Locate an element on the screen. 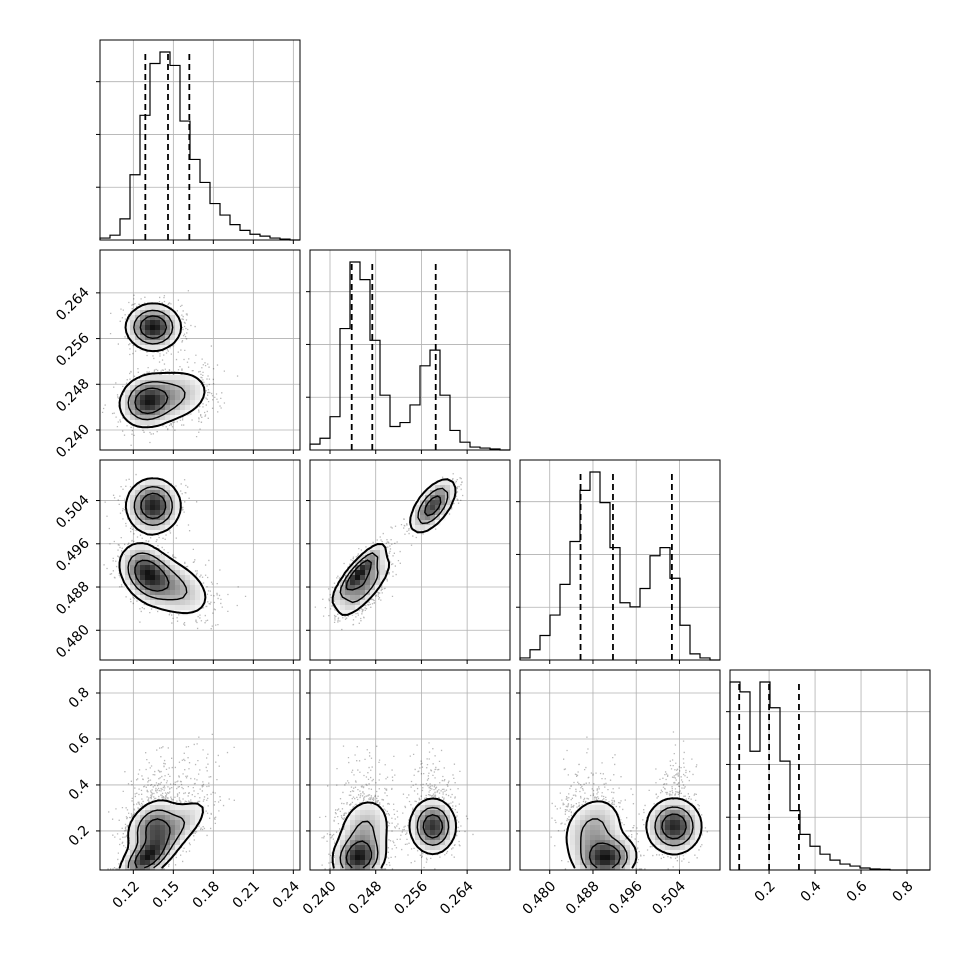  panel-frame is located at coordinates (830, 770).